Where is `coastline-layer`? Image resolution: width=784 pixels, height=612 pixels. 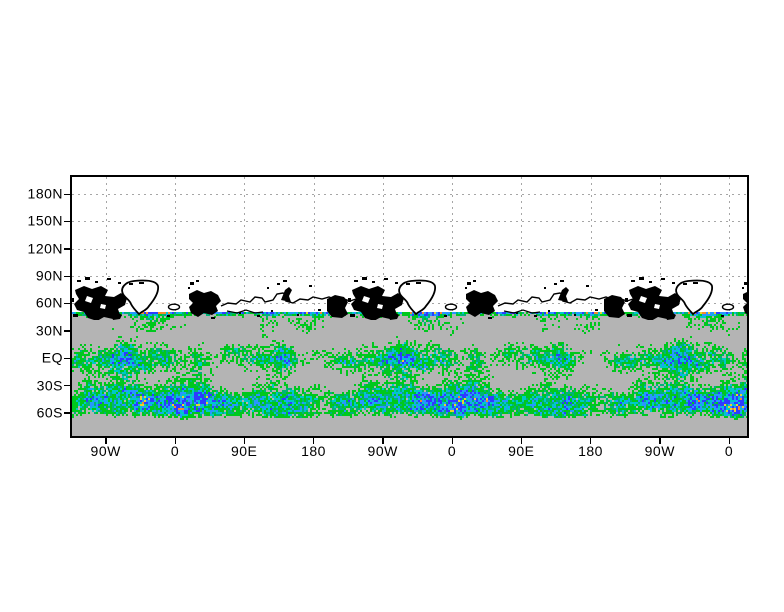 coastline-layer is located at coordinates (409, 298).